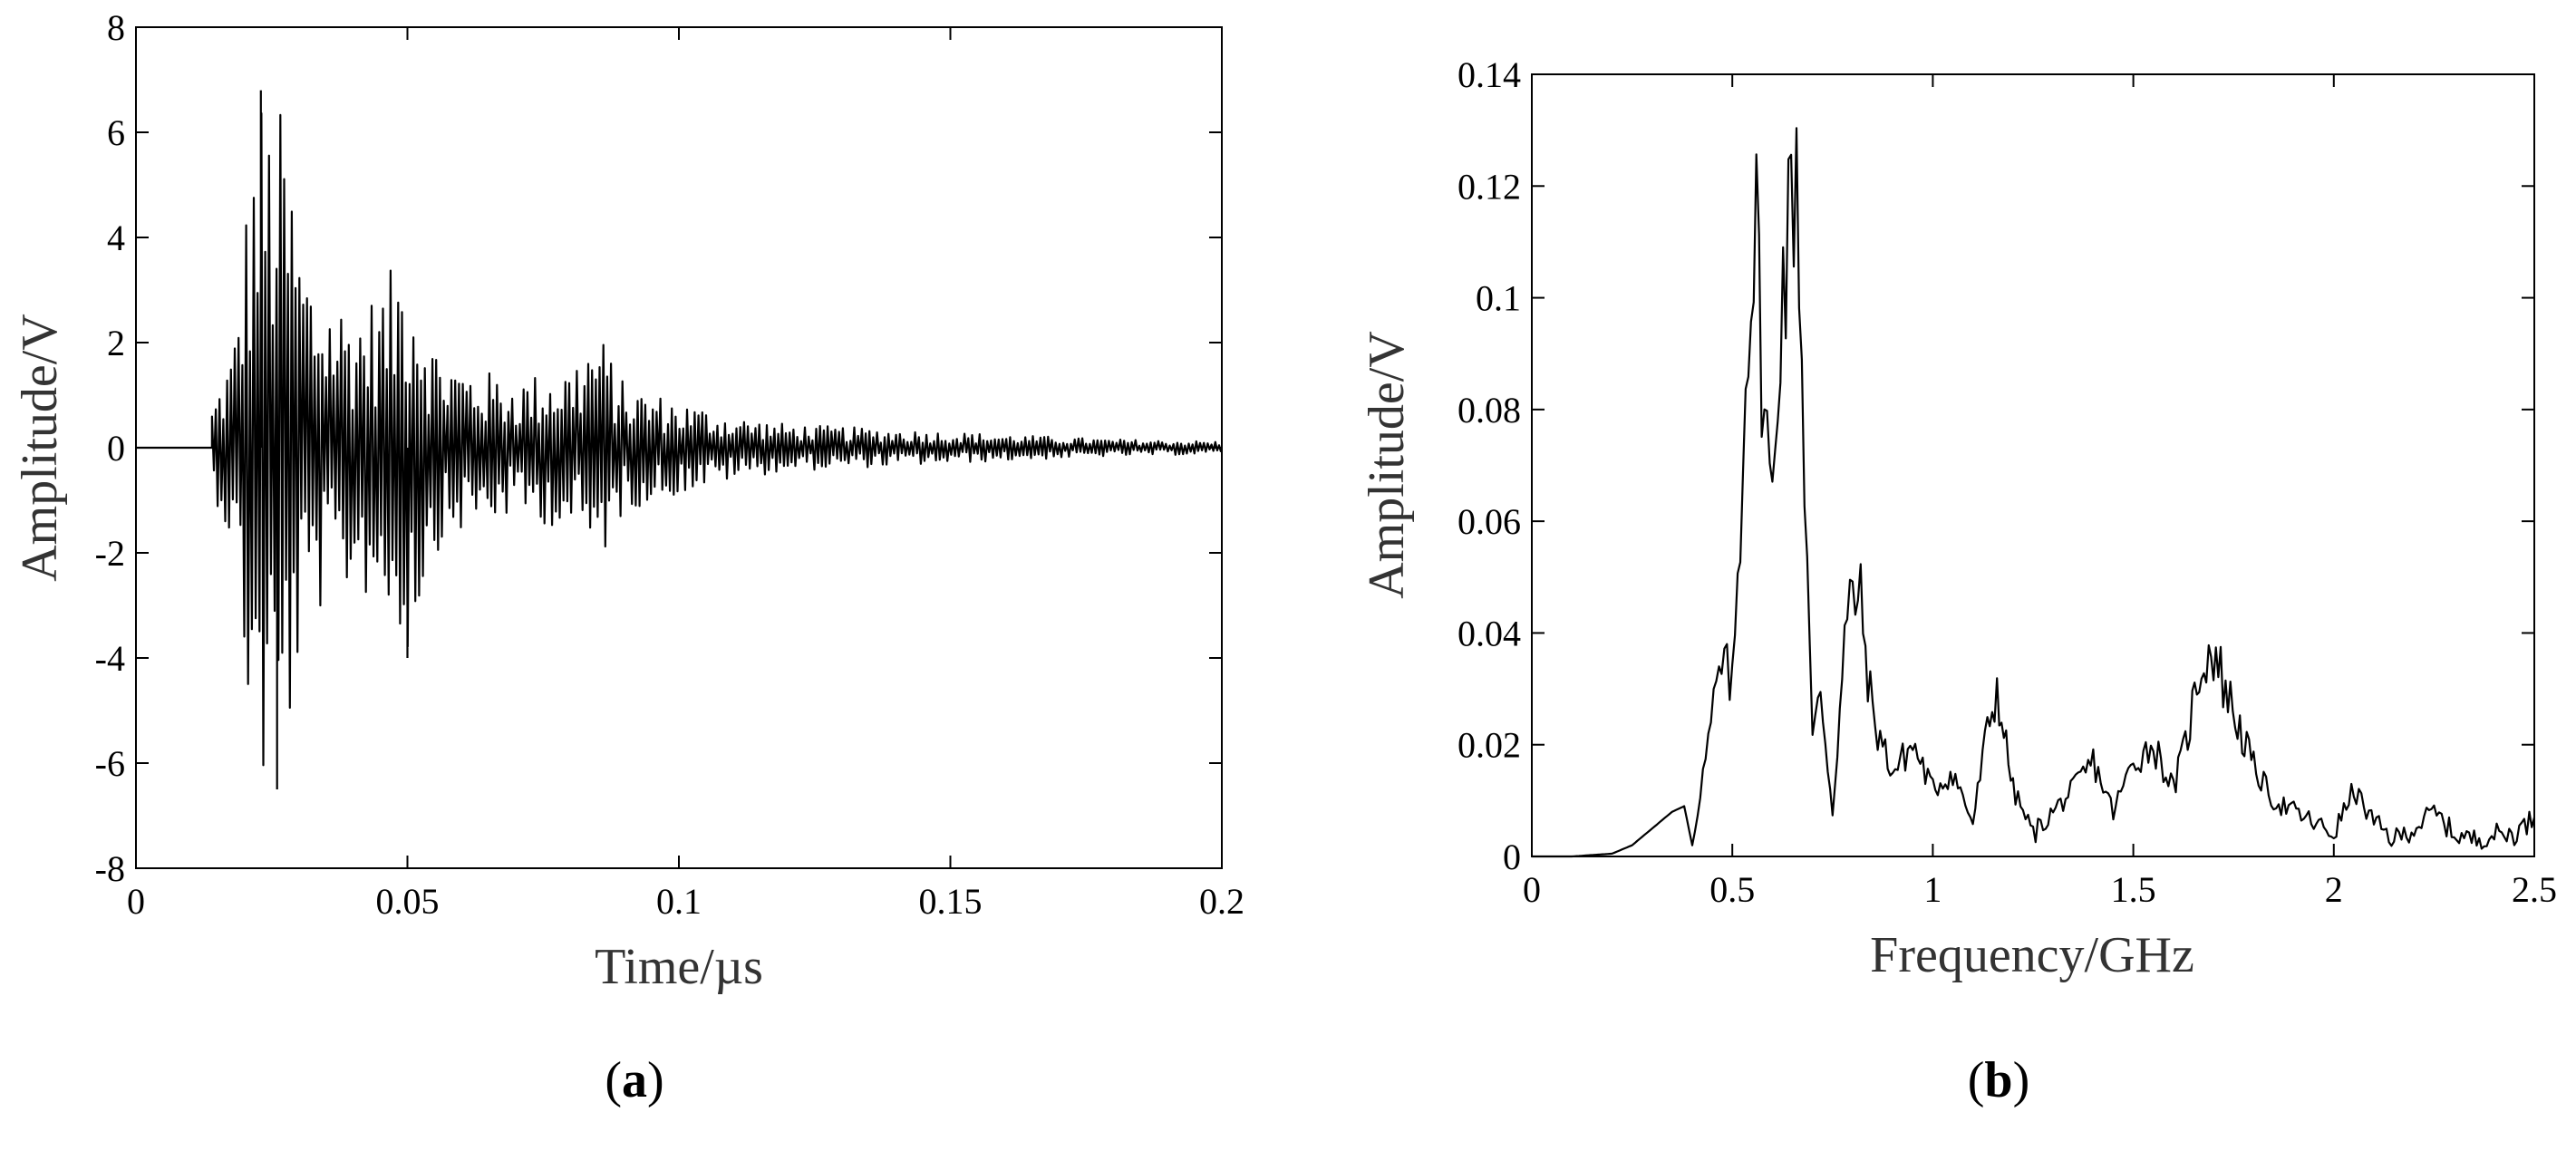 The width and height of the screenshot is (2576, 1151). Describe the element at coordinates (679, 901) in the screenshot. I see `x-tick-label: 0.1` at that location.